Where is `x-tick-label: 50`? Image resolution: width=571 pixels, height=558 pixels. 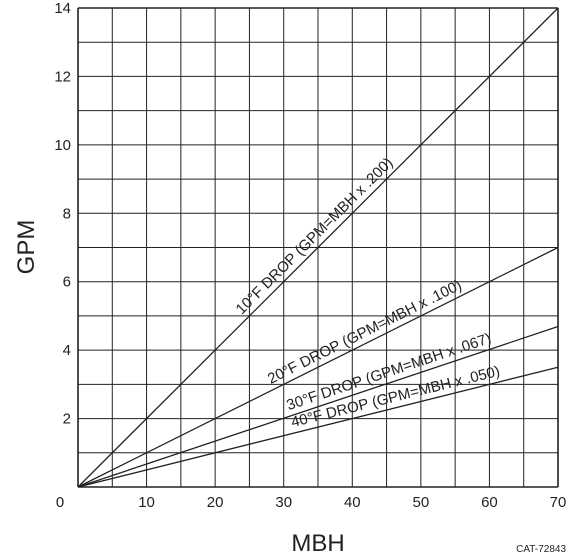 x-tick-label: 50 is located at coordinates (421, 502).